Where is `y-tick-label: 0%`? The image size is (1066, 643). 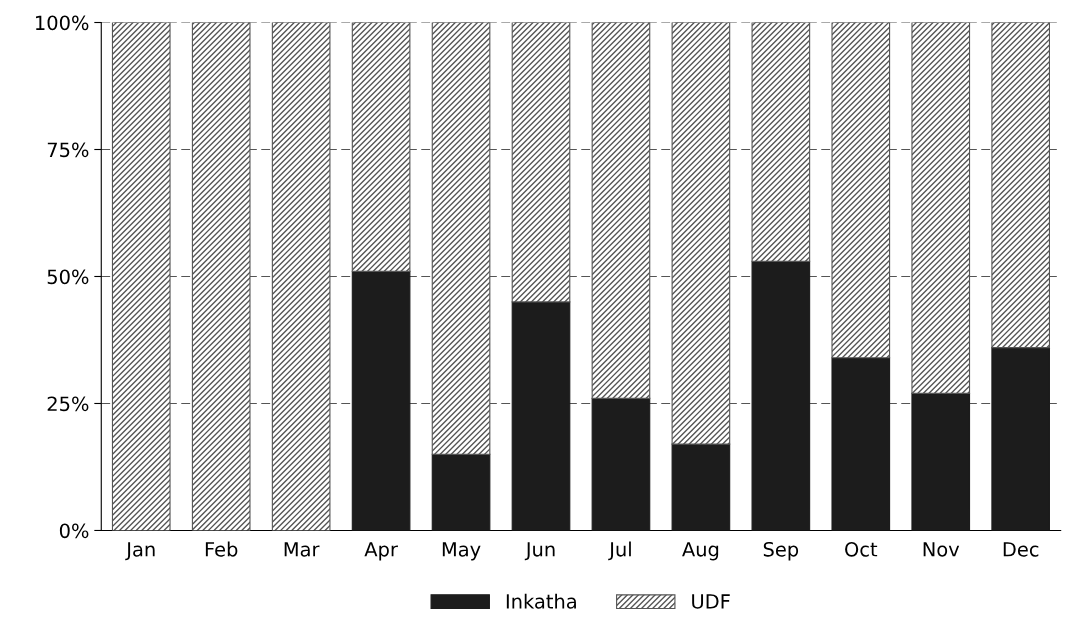
y-tick-label: 0% is located at coordinates (74, 531).